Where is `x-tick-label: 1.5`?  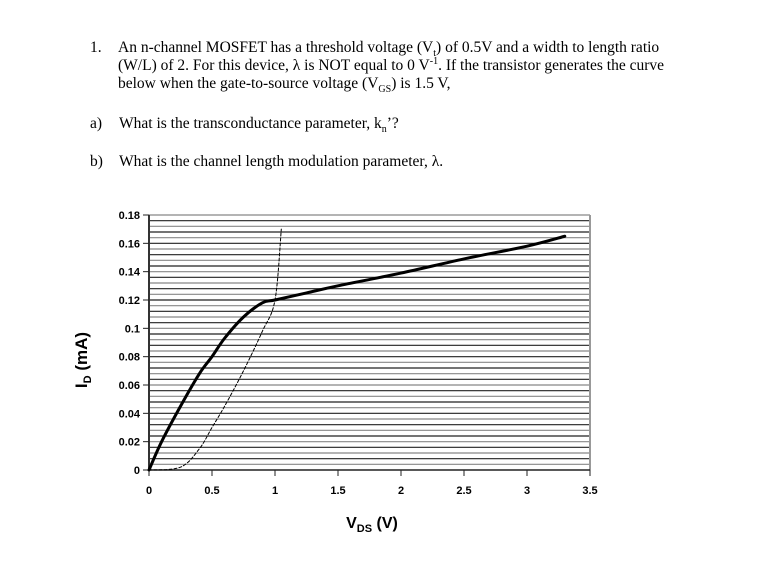
x-tick-label: 1.5 is located at coordinates (337, 491).